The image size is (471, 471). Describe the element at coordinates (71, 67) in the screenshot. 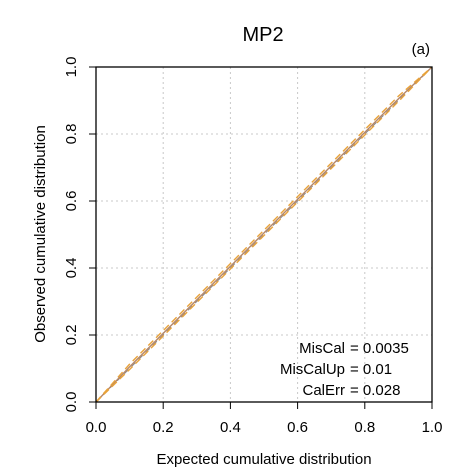

I see `y-tick-label-5: 1.0` at that location.